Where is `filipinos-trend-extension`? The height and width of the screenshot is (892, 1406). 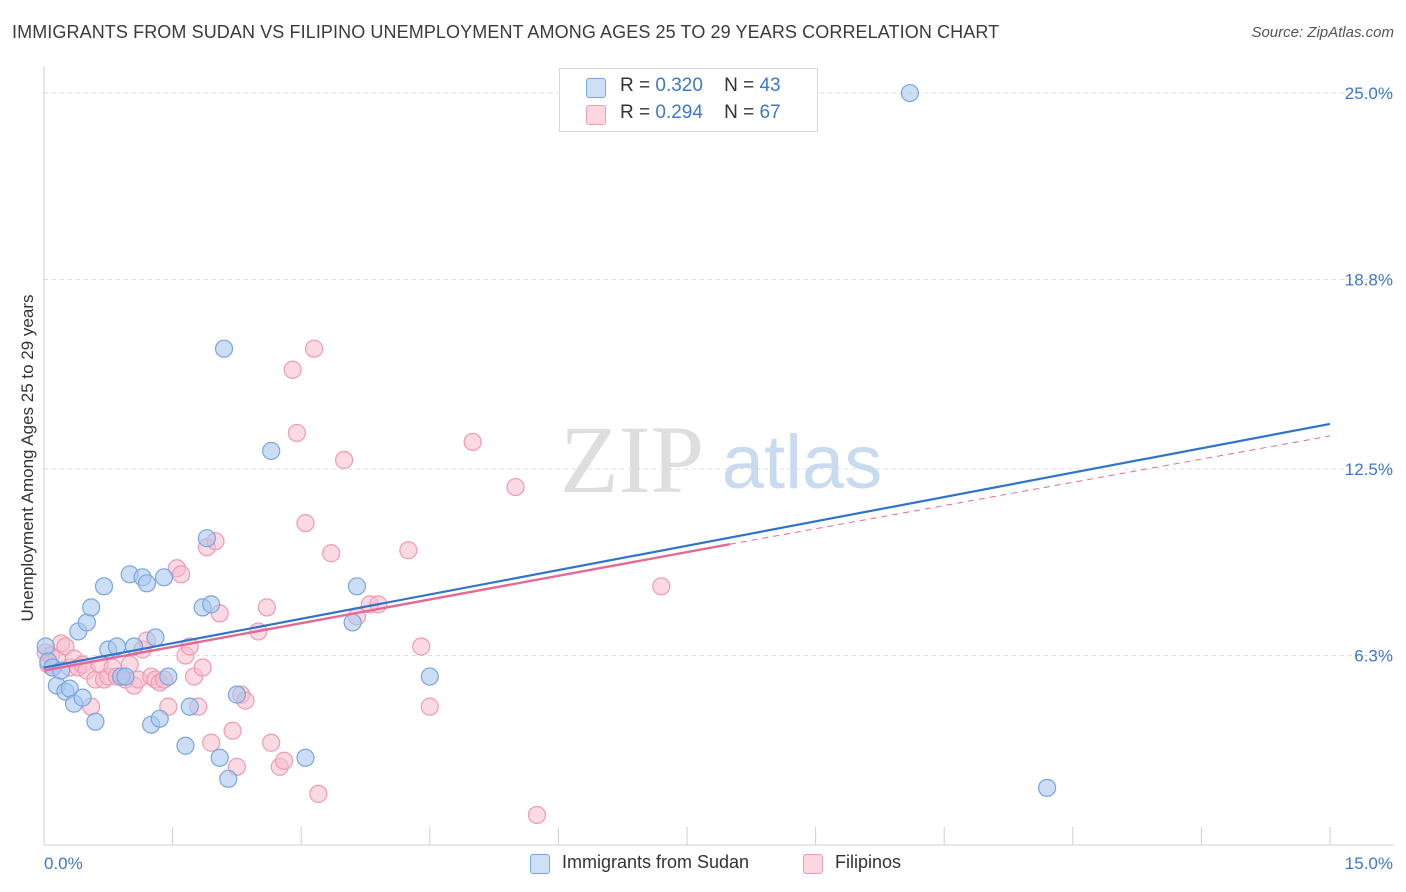
filipinos-trend-extension is located at coordinates (1030, 490).